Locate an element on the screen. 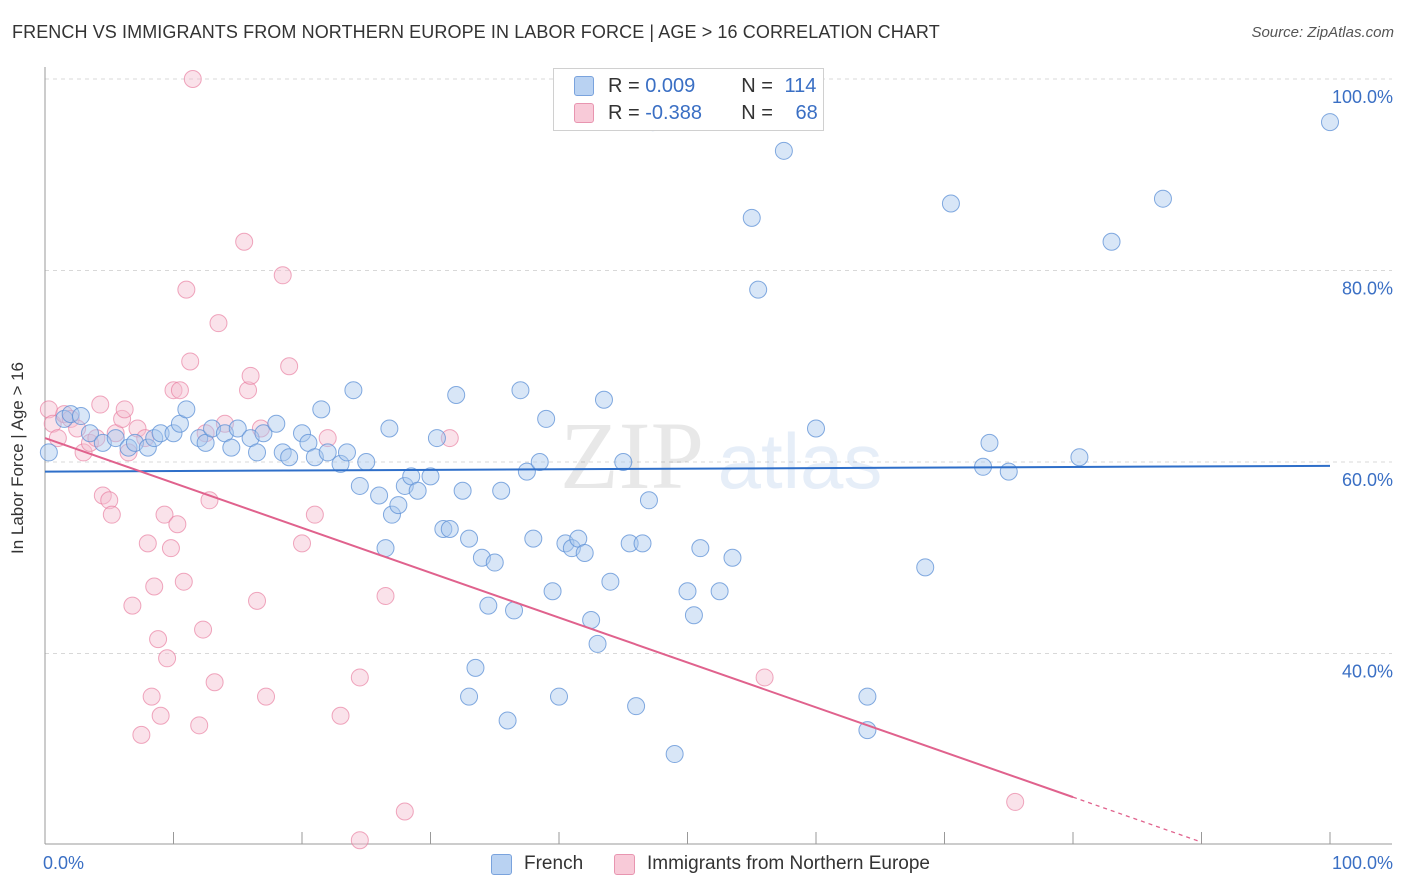 The height and width of the screenshot is (892, 1406). legend-row-immigrants: R = -0.388 N = 68 is located at coordinates (696, 113).